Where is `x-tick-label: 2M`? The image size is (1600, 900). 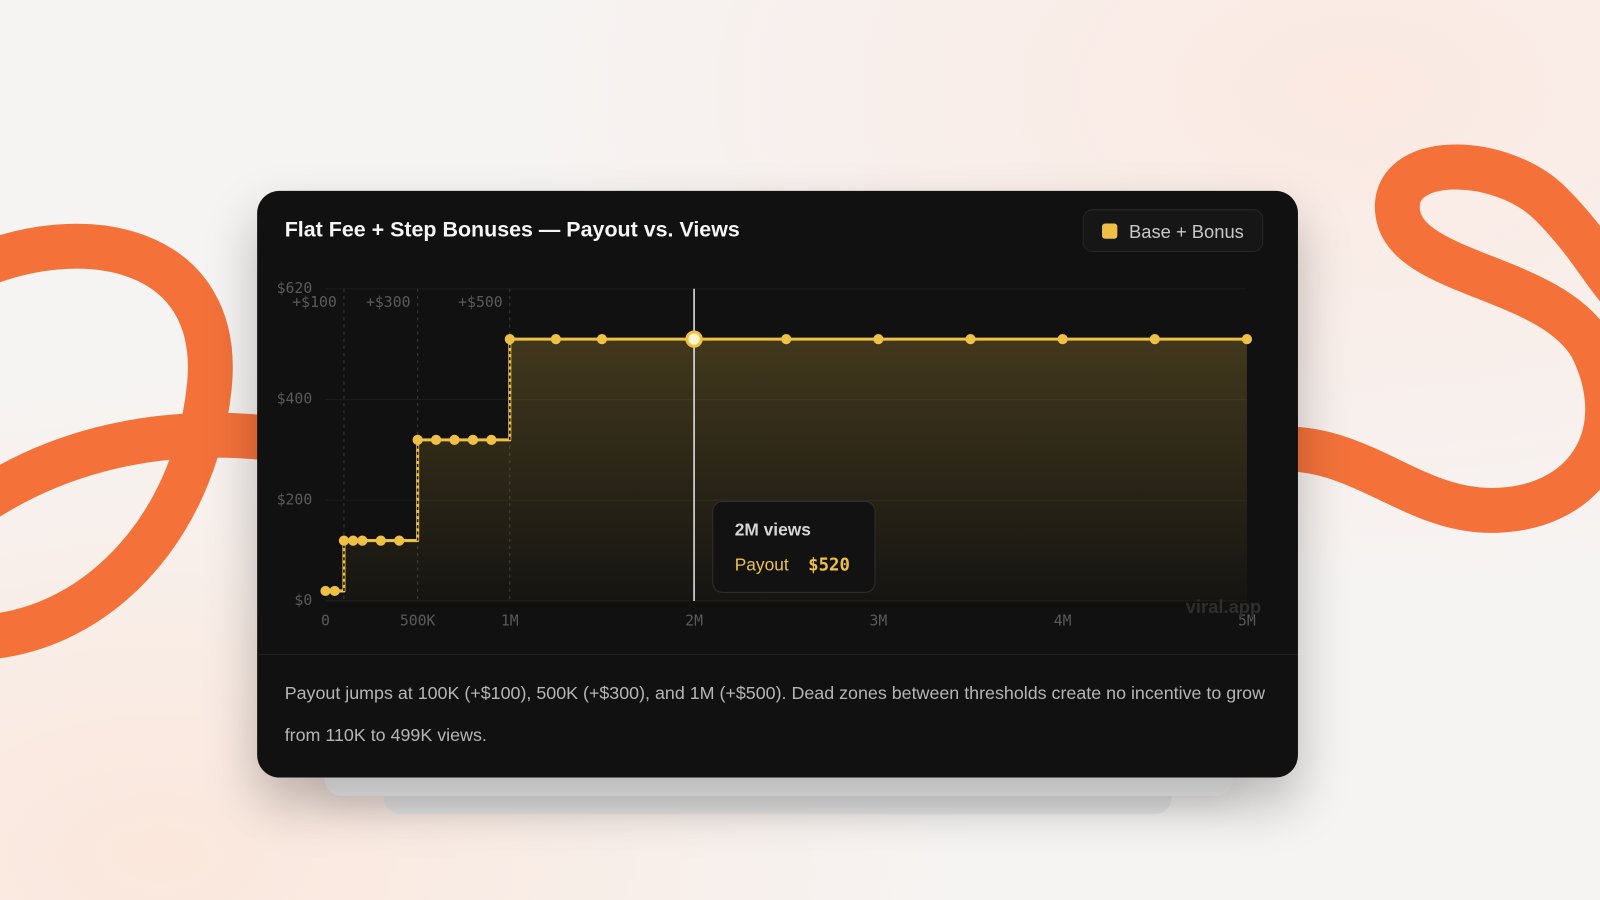 x-tick-label: 2M is located at coordinates (694, 620).